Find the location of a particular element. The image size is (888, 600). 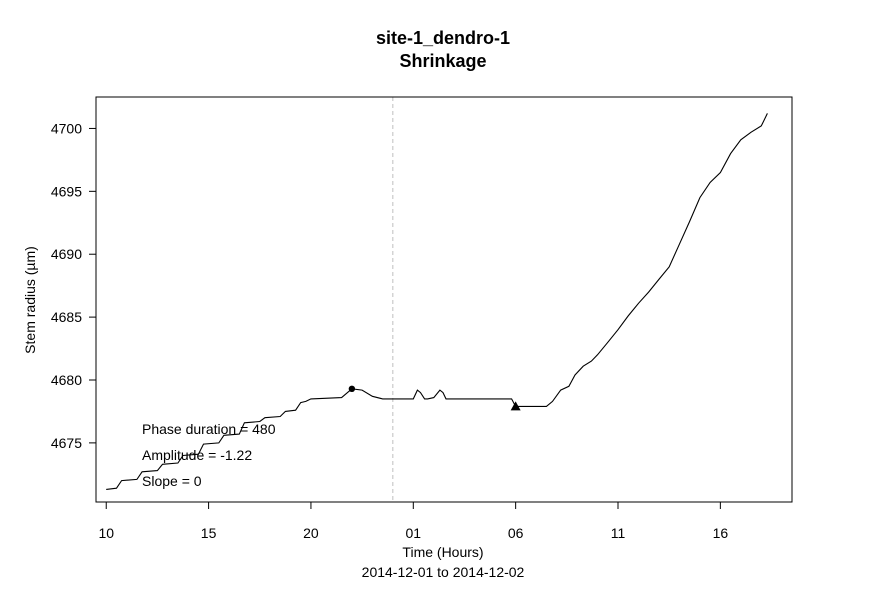

phase-markers is located at coordinates (434, 398).